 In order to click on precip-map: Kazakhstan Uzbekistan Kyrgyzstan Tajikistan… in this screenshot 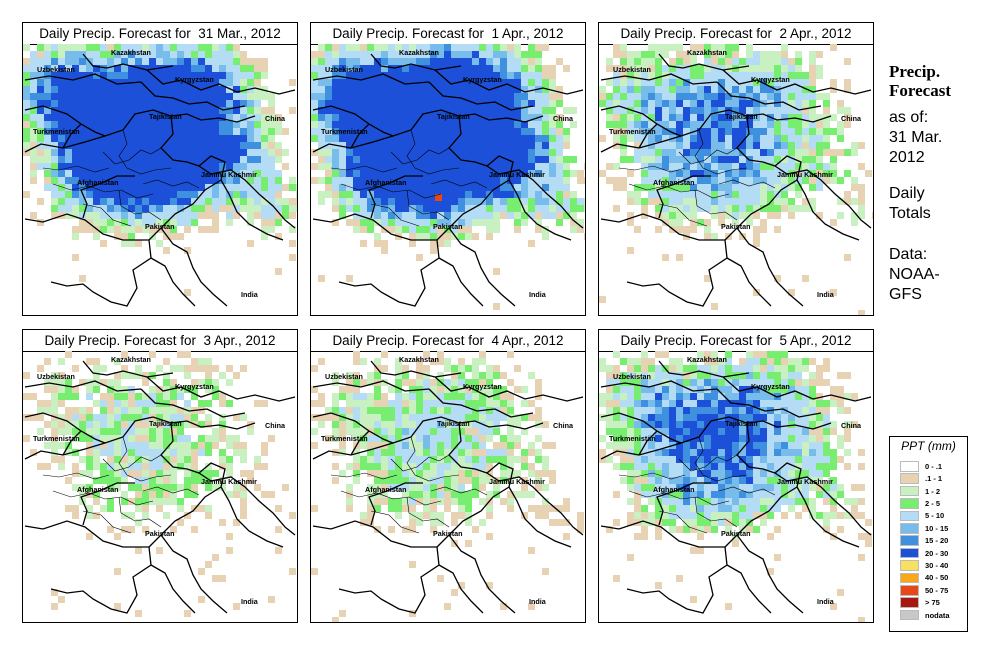, I will do `click(736, 486)`.